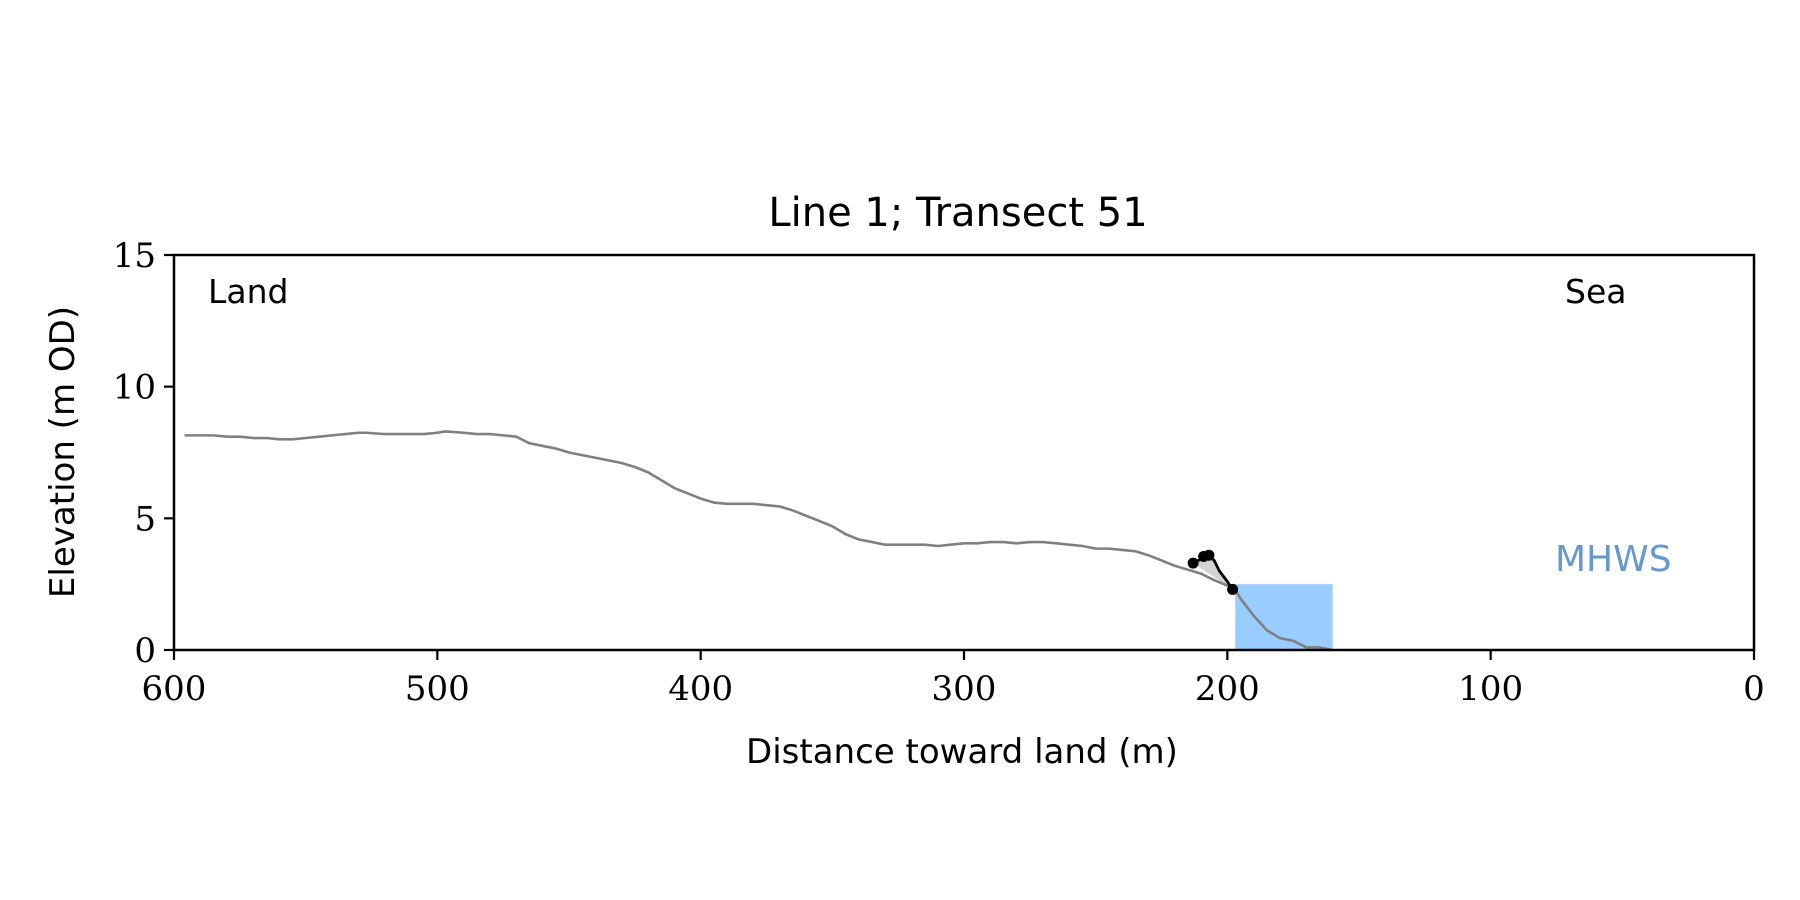 The height and width of the screenshot is (900, 1800). I want to click on x-tick-label: 400, so click(700, 689).